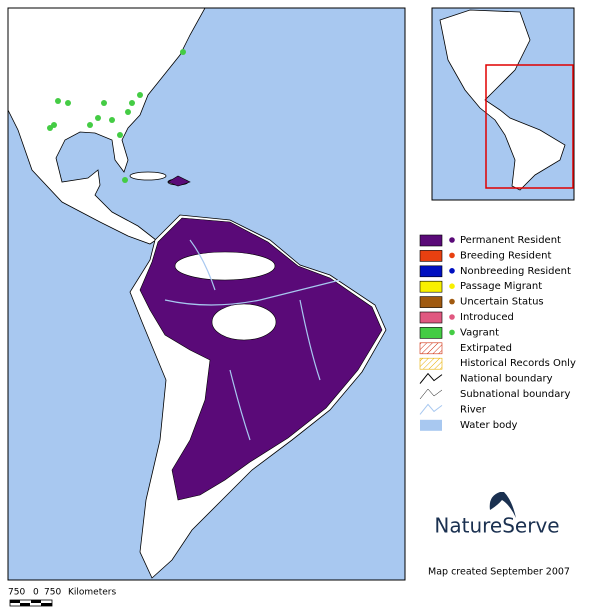 The width and height of the screenshot is (600, 615). Describe the element at coordinates (473, 409) in the screenshot. I see `legend-label: River` at that location.